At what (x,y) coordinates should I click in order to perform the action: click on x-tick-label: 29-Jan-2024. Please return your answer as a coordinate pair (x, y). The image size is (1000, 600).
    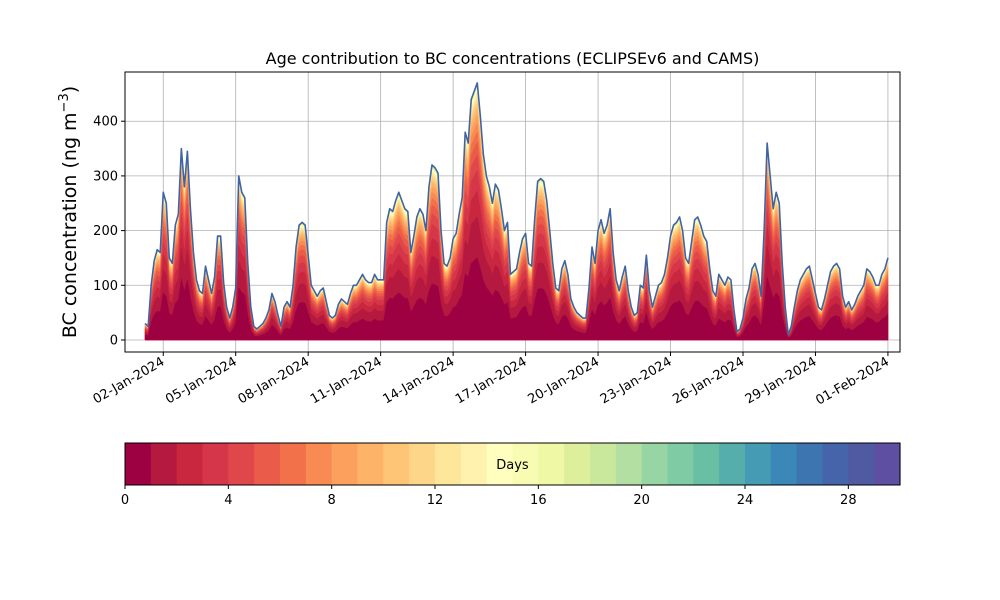
    Looking at the image, I should click on (781, 380).